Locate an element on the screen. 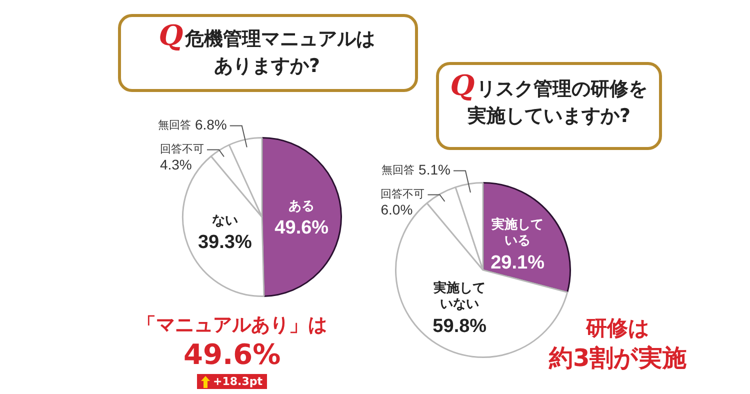 The height and width of the screenshot is (394, 750). text: 「マニュアルあり」は is located at coordinates (232, 325).